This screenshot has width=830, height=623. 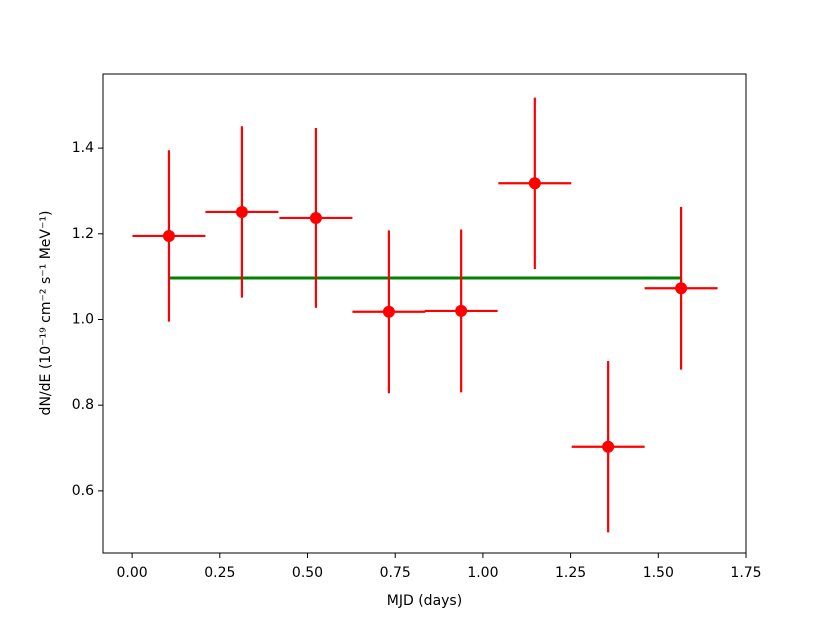 What do you see at coordinates (83, 405) in the screenshot?
I see `y-tick-label: 0.8` at bounding box center [83, 405].